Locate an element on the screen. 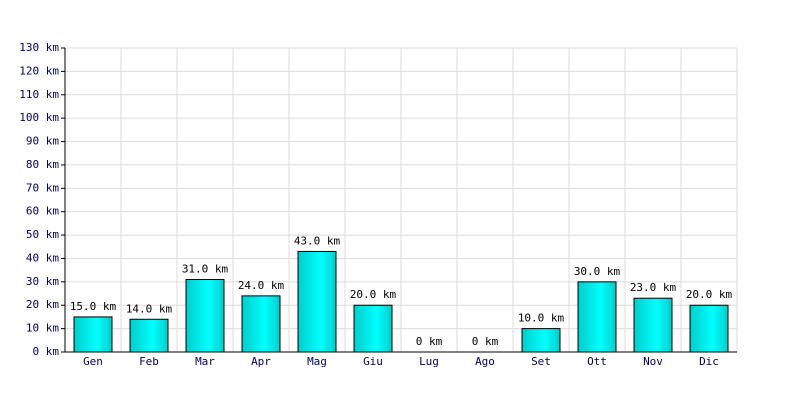 This screenshot has width=800, height=400. x-tick-label: Set is located at coordinates (541, 361).